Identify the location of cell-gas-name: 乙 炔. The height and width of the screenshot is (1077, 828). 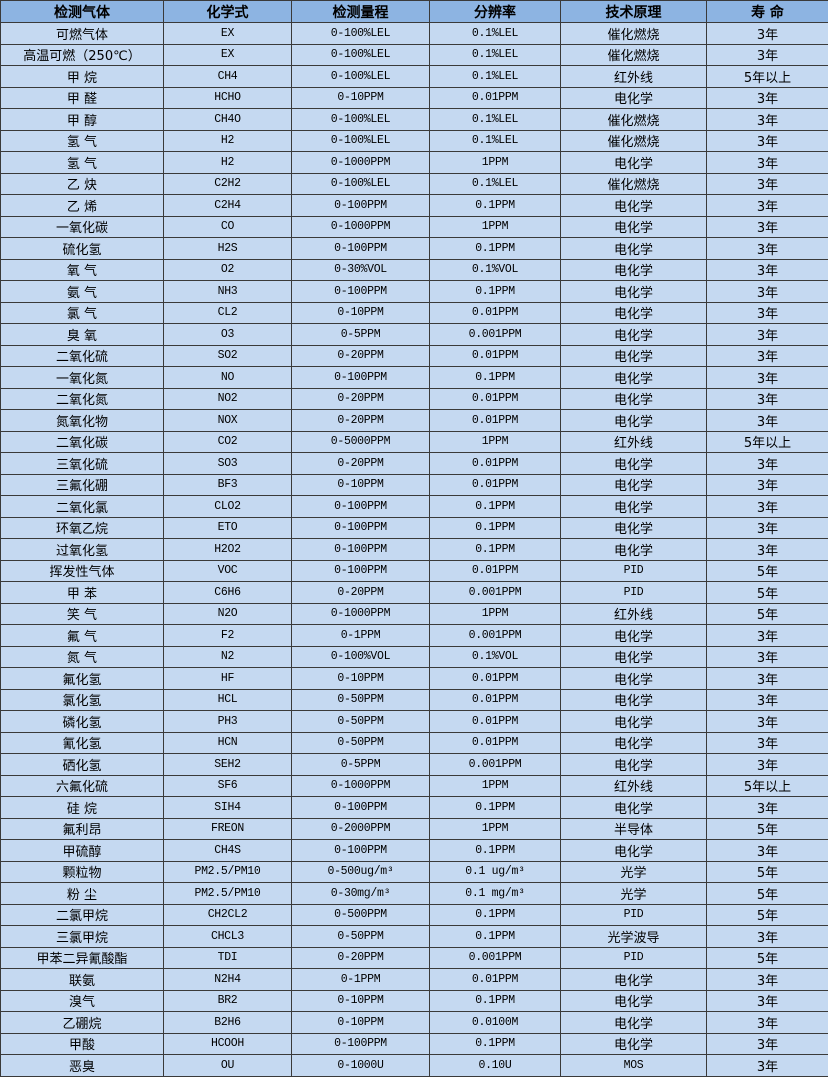
(82, 184).